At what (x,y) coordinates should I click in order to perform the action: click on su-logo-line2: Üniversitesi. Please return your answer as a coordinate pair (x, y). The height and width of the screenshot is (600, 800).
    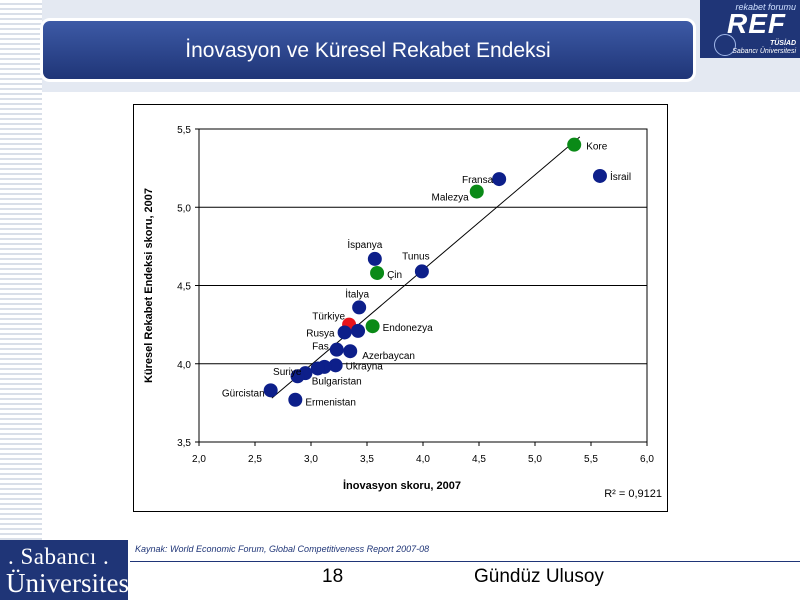
    Looking at the image, I should click on (71, 583).